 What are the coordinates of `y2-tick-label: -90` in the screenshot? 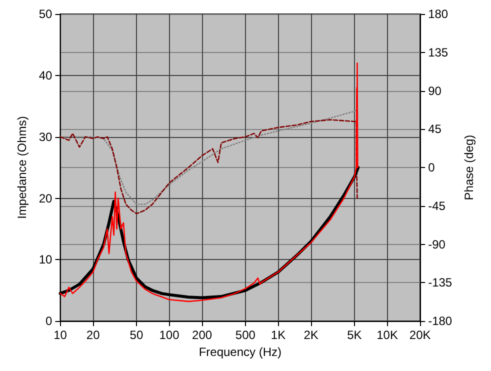 It's located at (437, 244).